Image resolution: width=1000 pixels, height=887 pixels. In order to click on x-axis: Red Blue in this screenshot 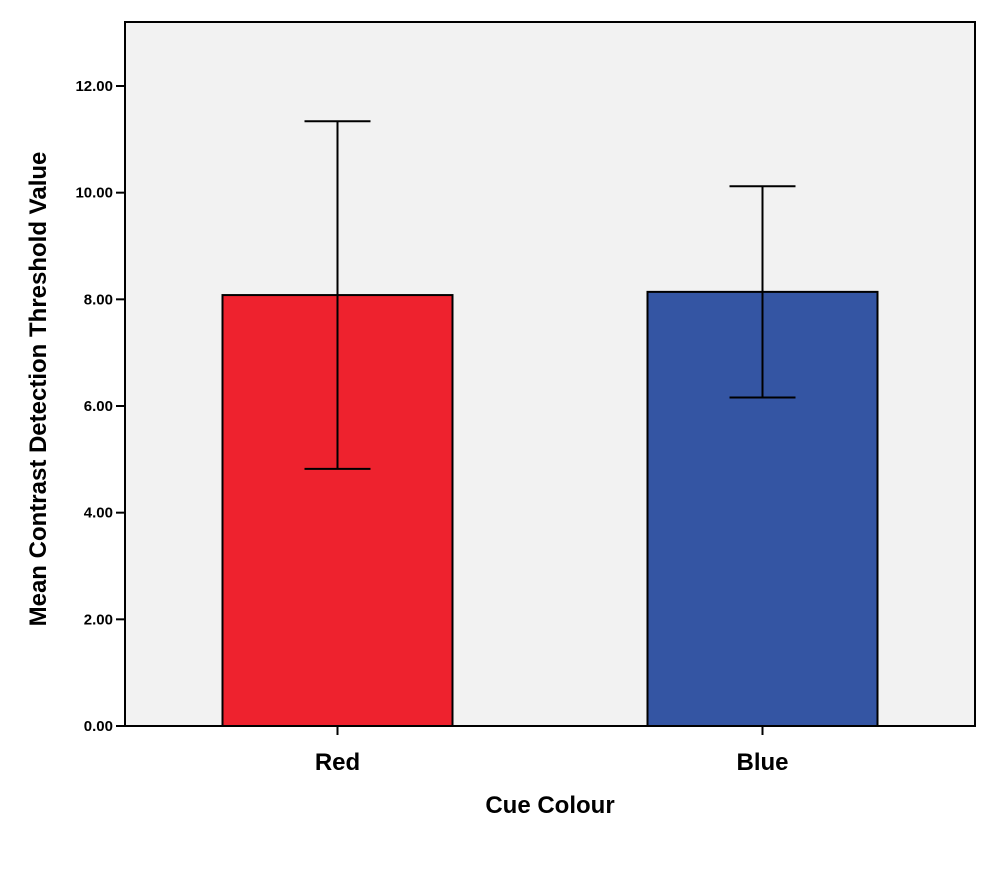, I will do `click(552, 751)`.